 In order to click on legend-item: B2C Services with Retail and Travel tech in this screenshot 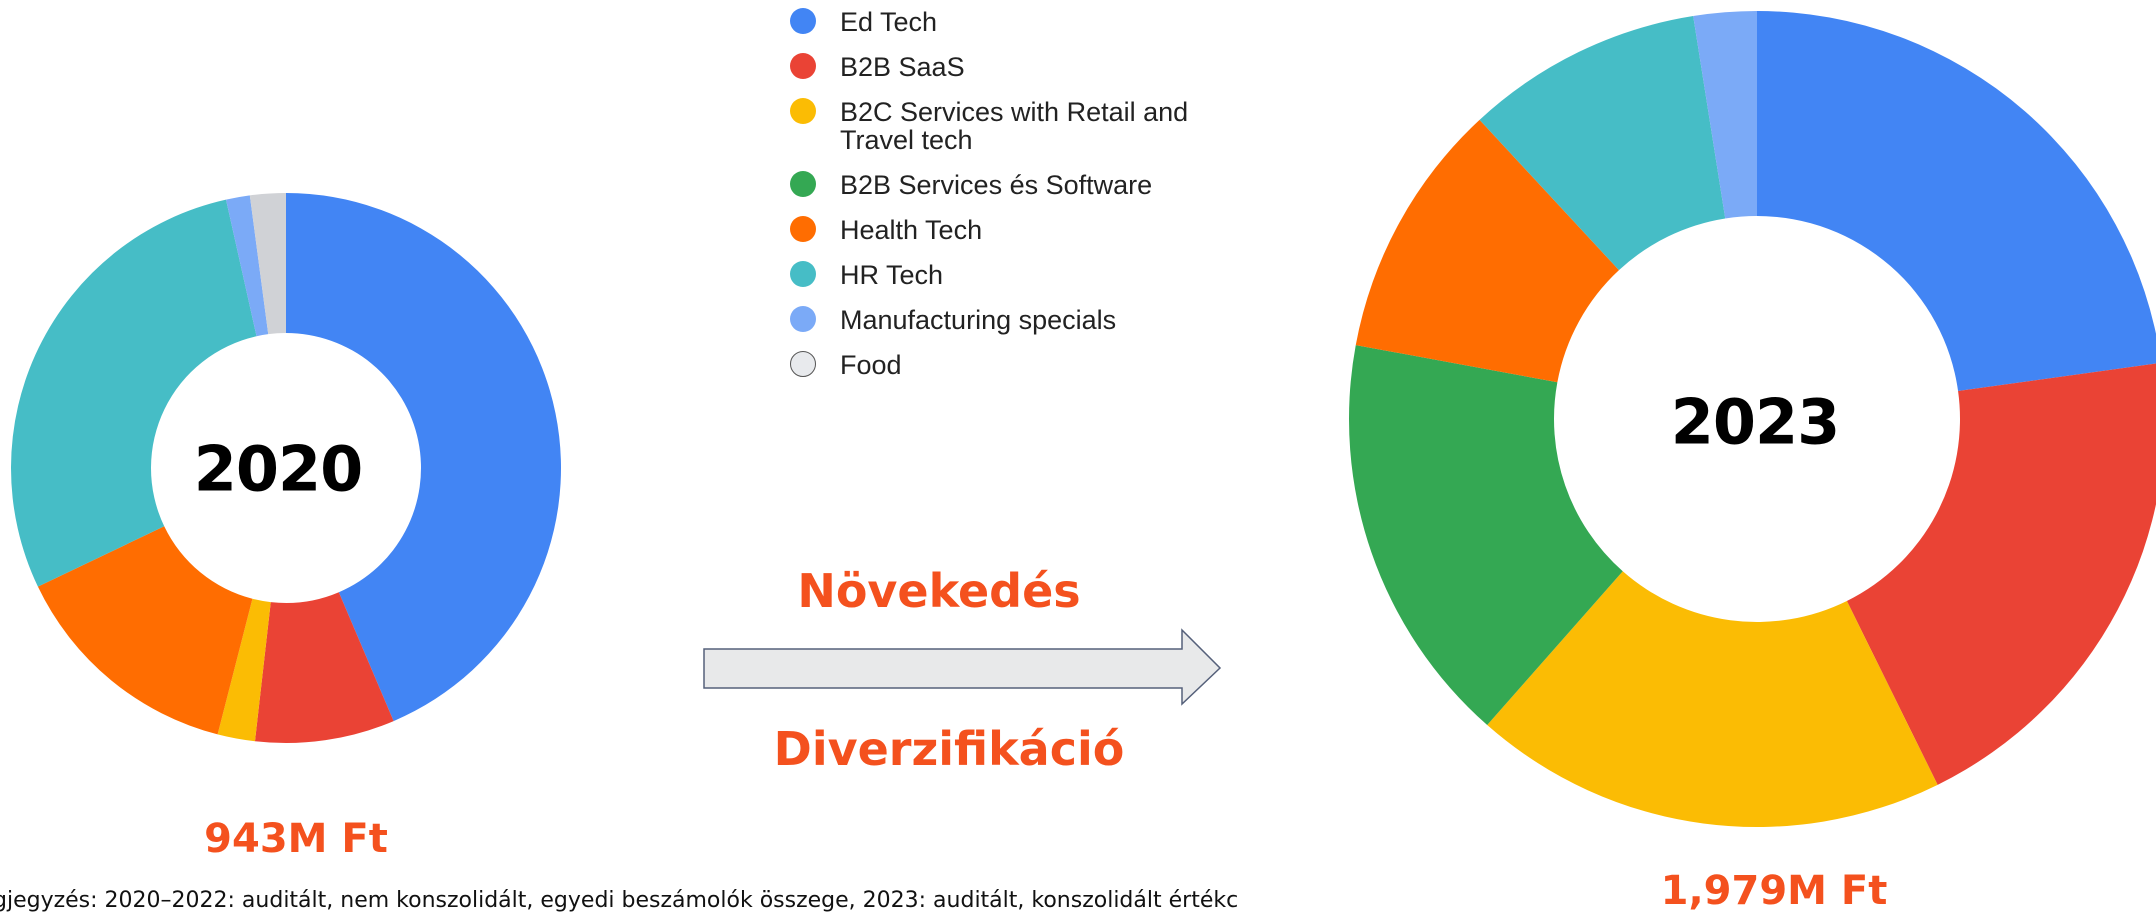, I will do `click(1010, 126)`.